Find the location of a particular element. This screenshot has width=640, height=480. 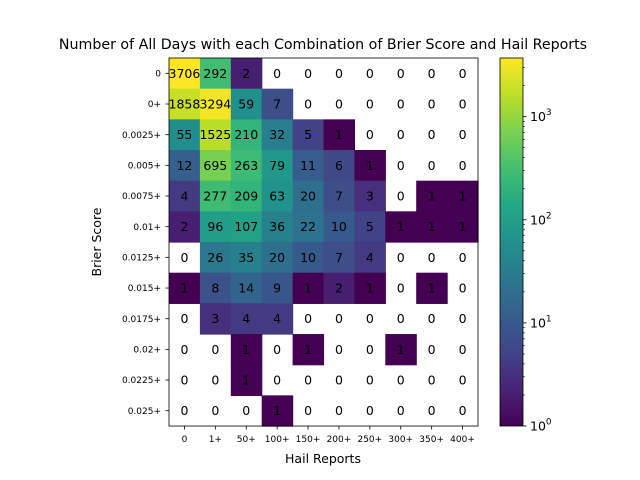

cell-value-label: 11 is located at coordinates (308, 165).